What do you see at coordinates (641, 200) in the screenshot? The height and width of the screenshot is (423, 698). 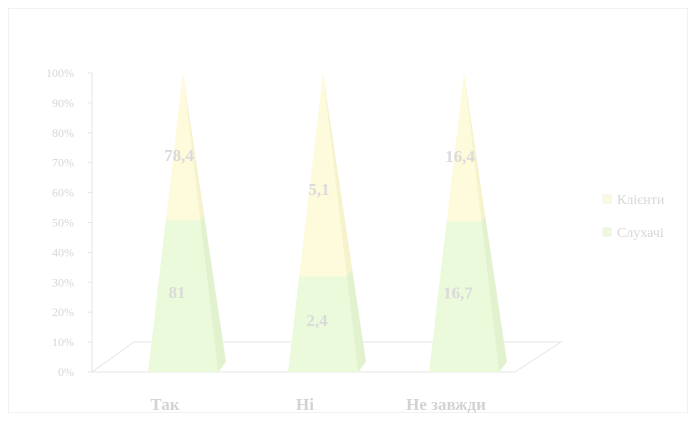 I see `legend-label: Клієнти` at bounding box center [641, 200].